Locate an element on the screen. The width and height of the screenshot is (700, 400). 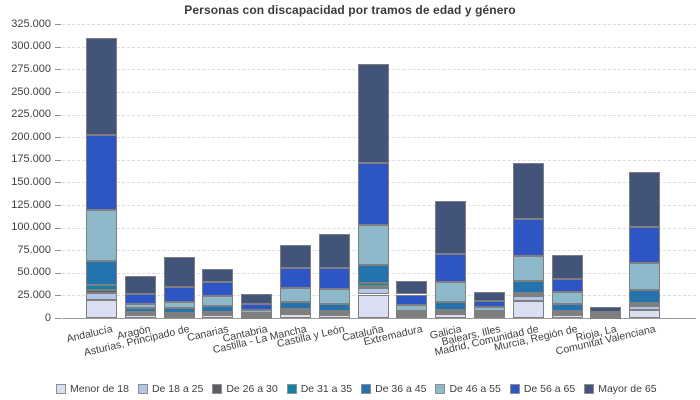
legend-item: De 36 a 45 is located at coordinates (393, 389).